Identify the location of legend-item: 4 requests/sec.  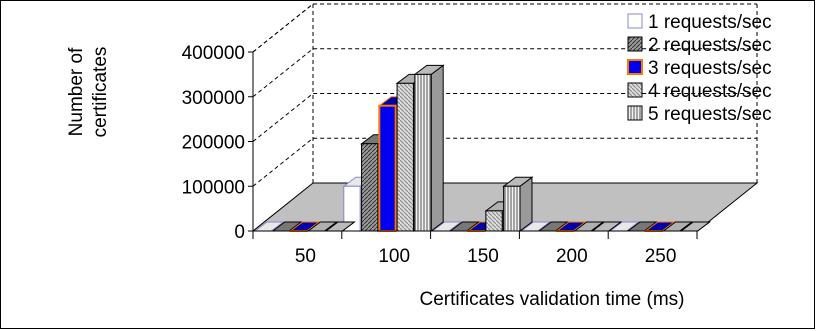
(699, 91).